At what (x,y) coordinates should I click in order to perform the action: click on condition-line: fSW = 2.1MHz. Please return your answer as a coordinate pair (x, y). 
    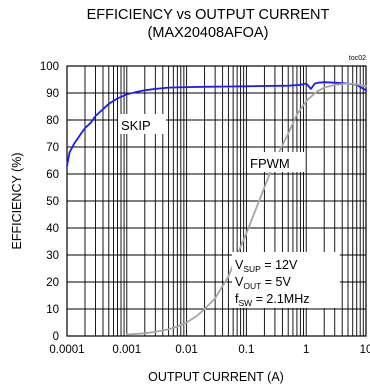
    Looking at the image, I should click on (272, 300).